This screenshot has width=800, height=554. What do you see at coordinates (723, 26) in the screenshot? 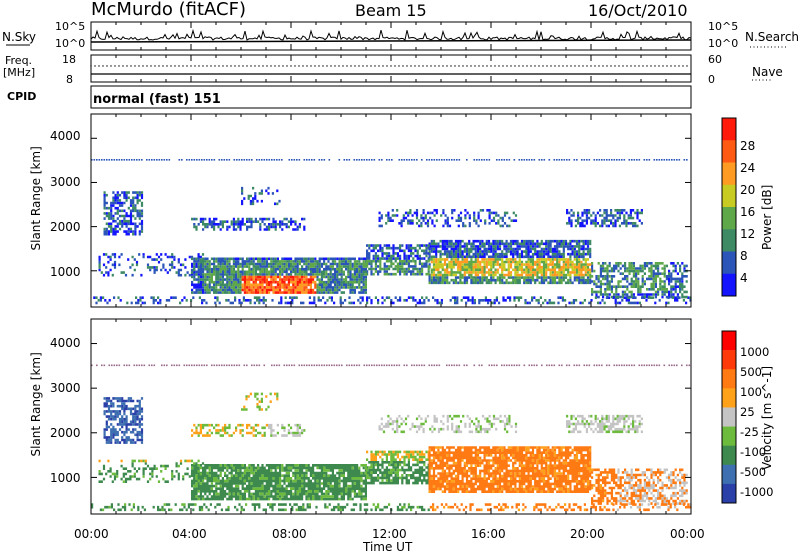
I see `nsearch-tick-top: 10^5` at bounding box center [723, 26].